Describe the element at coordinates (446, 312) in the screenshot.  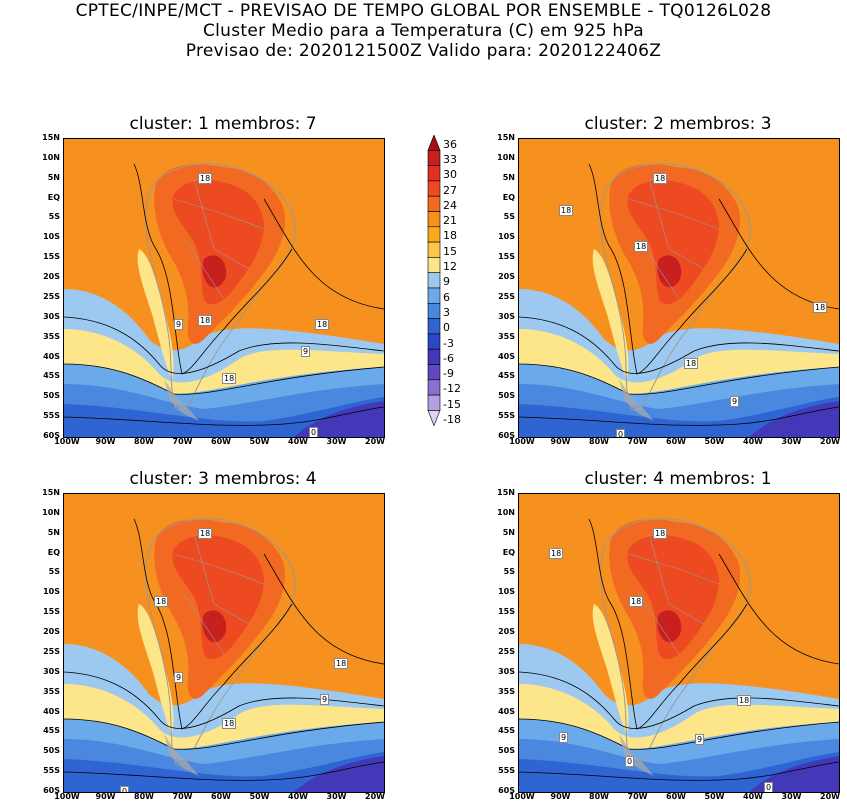
I see `colorbar-label: 3` at that location.